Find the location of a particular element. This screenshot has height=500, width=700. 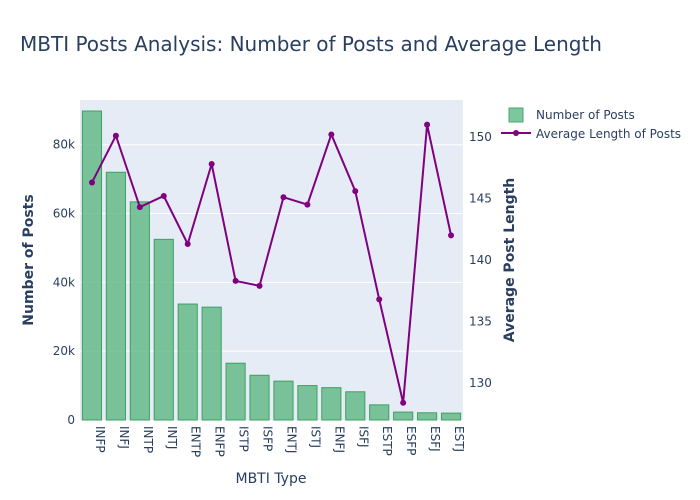

legend-bar-swatch is located at coordinates (516, 115).